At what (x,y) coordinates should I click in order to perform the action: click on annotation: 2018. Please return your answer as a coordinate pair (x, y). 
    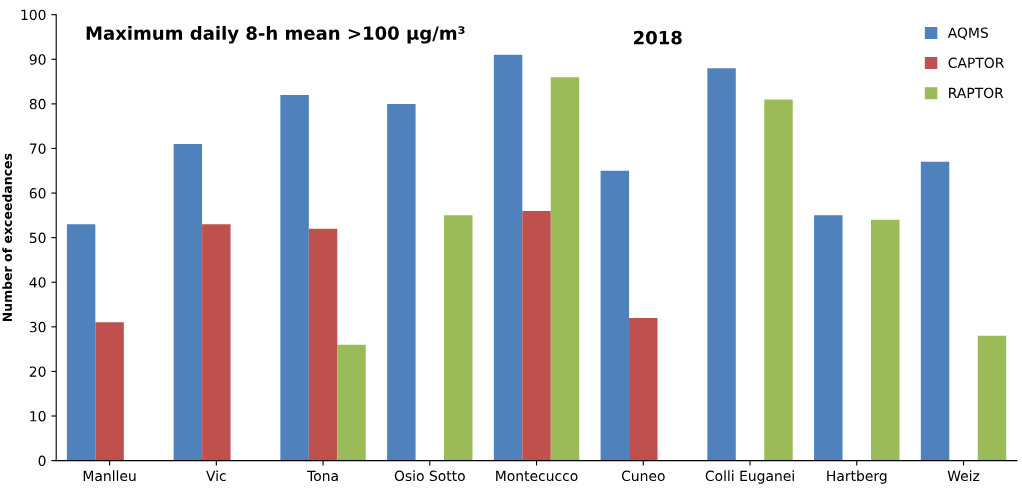
    Looking at the image, I should click on (658, 37).